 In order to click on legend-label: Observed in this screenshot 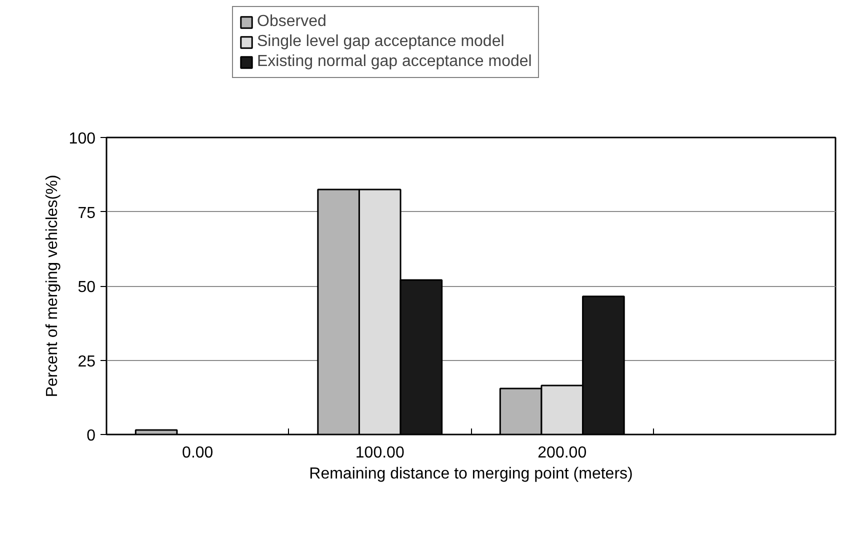, I will do `click(291, 22)`.